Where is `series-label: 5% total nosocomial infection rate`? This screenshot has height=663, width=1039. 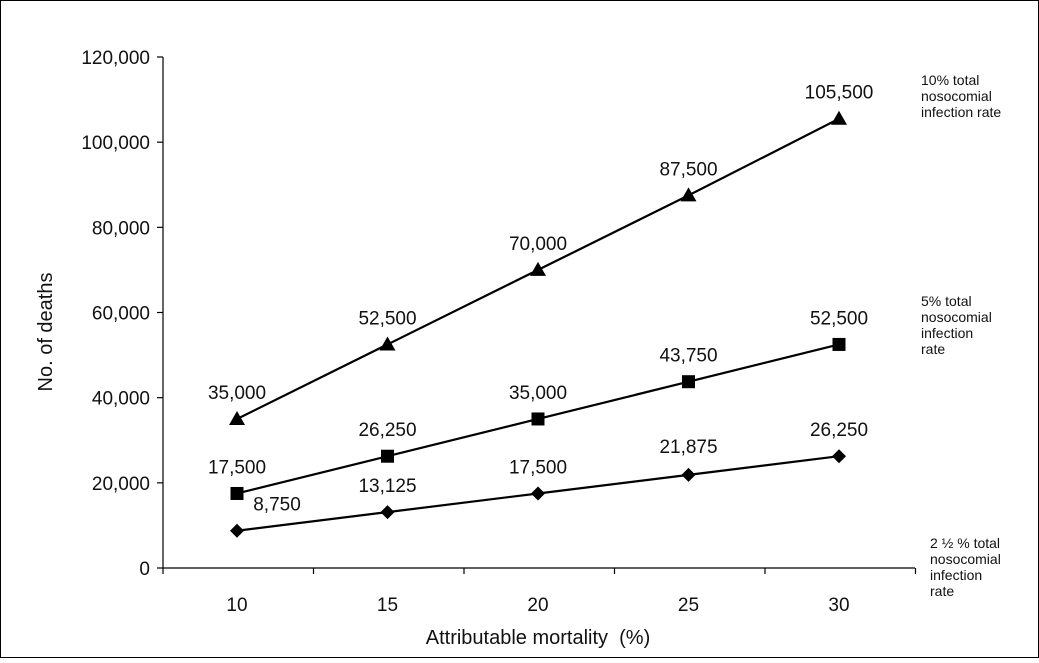
series-label: 5% total nosocomial infection rate is located at coordinates (956, 325).